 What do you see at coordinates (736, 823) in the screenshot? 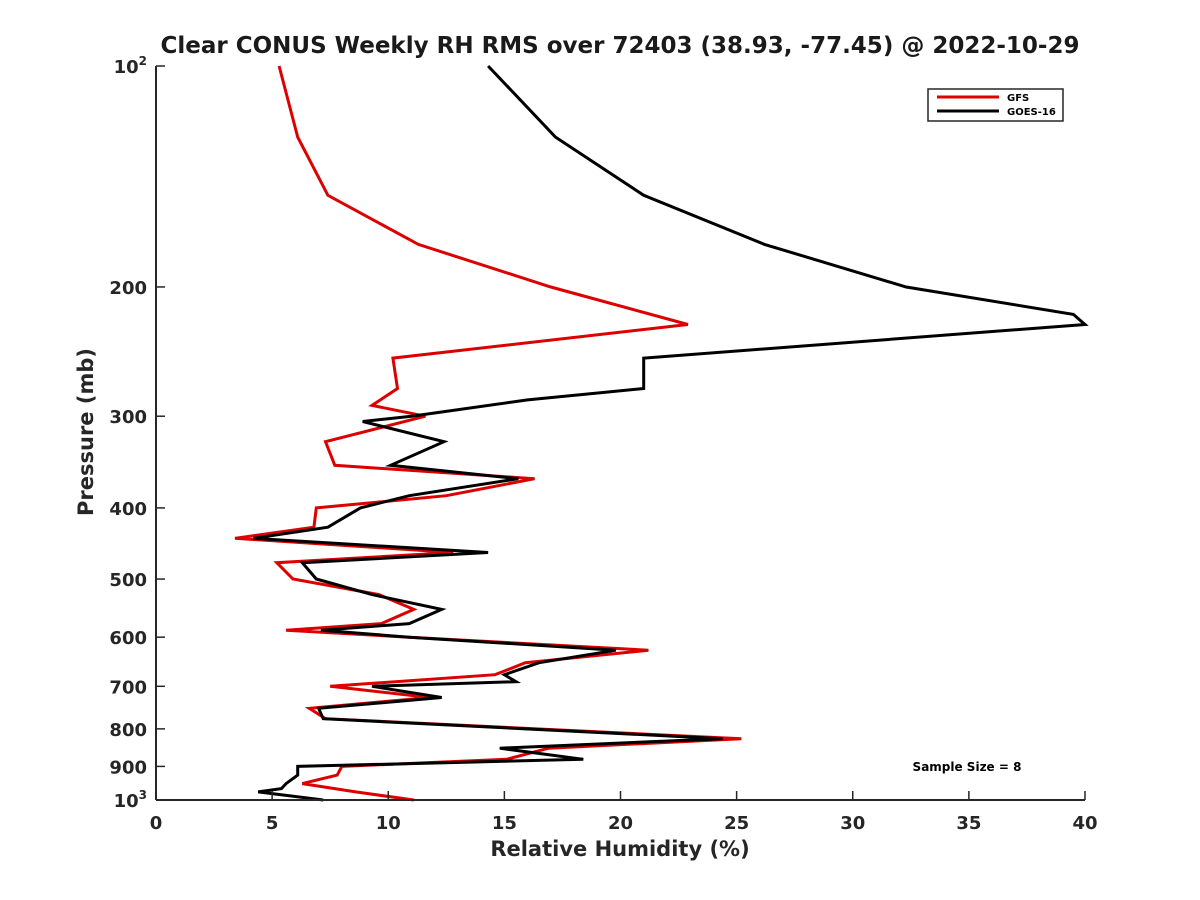
I see `x-tick-label: 25` at bounding box center [736, 823].